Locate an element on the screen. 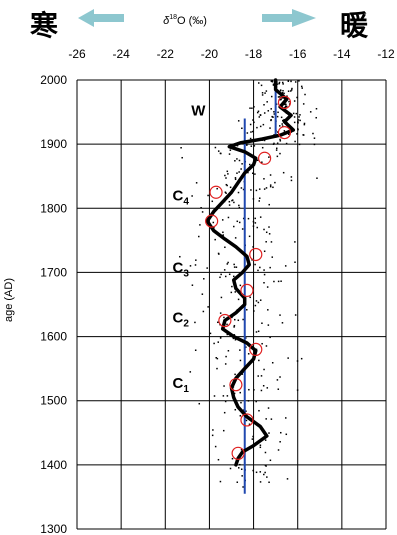  annotation-label: W is located at coordinates (198, 110).